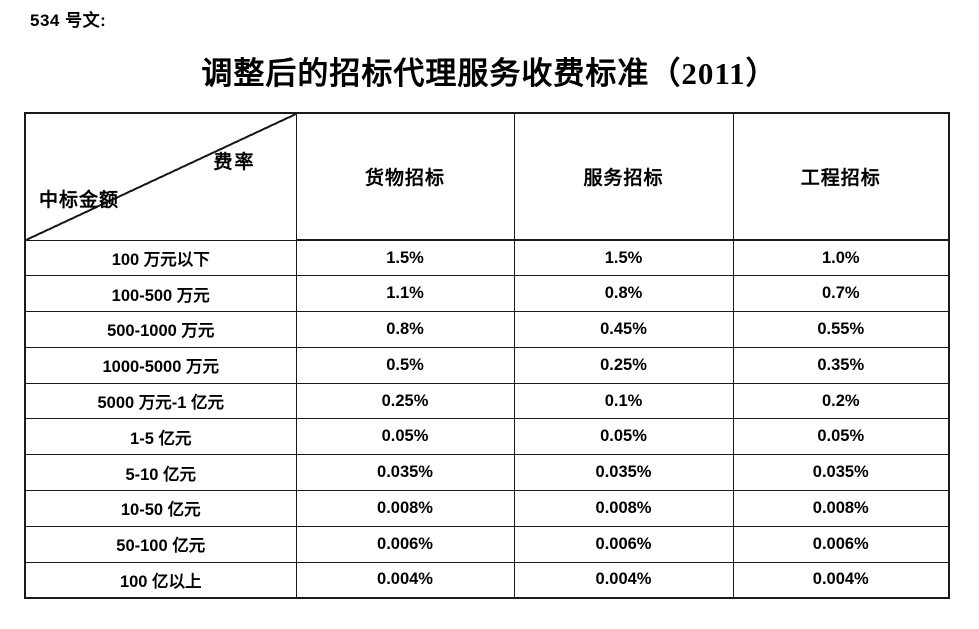  I want to click on table-row: 100-500 万元 1.1% 0.8% 0.7%, so click(487, 294).